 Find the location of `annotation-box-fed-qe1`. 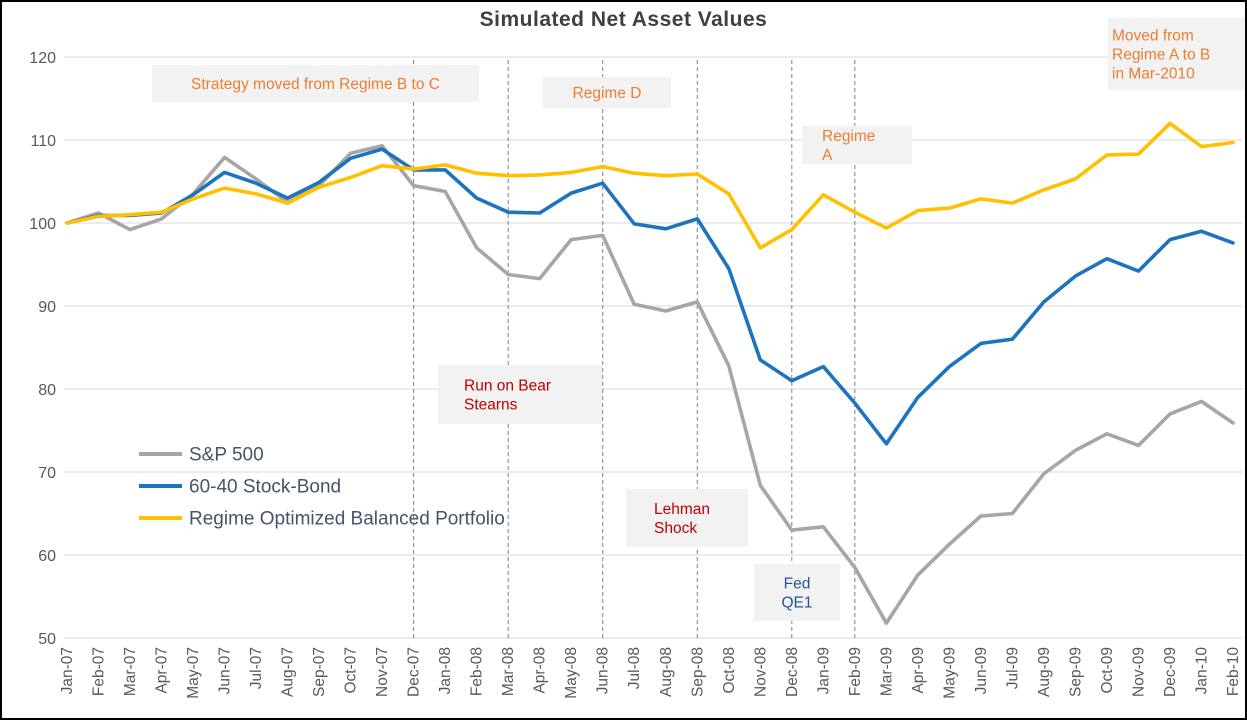

annotation-box-fed-qe1 is located at coordinates (797, 592).